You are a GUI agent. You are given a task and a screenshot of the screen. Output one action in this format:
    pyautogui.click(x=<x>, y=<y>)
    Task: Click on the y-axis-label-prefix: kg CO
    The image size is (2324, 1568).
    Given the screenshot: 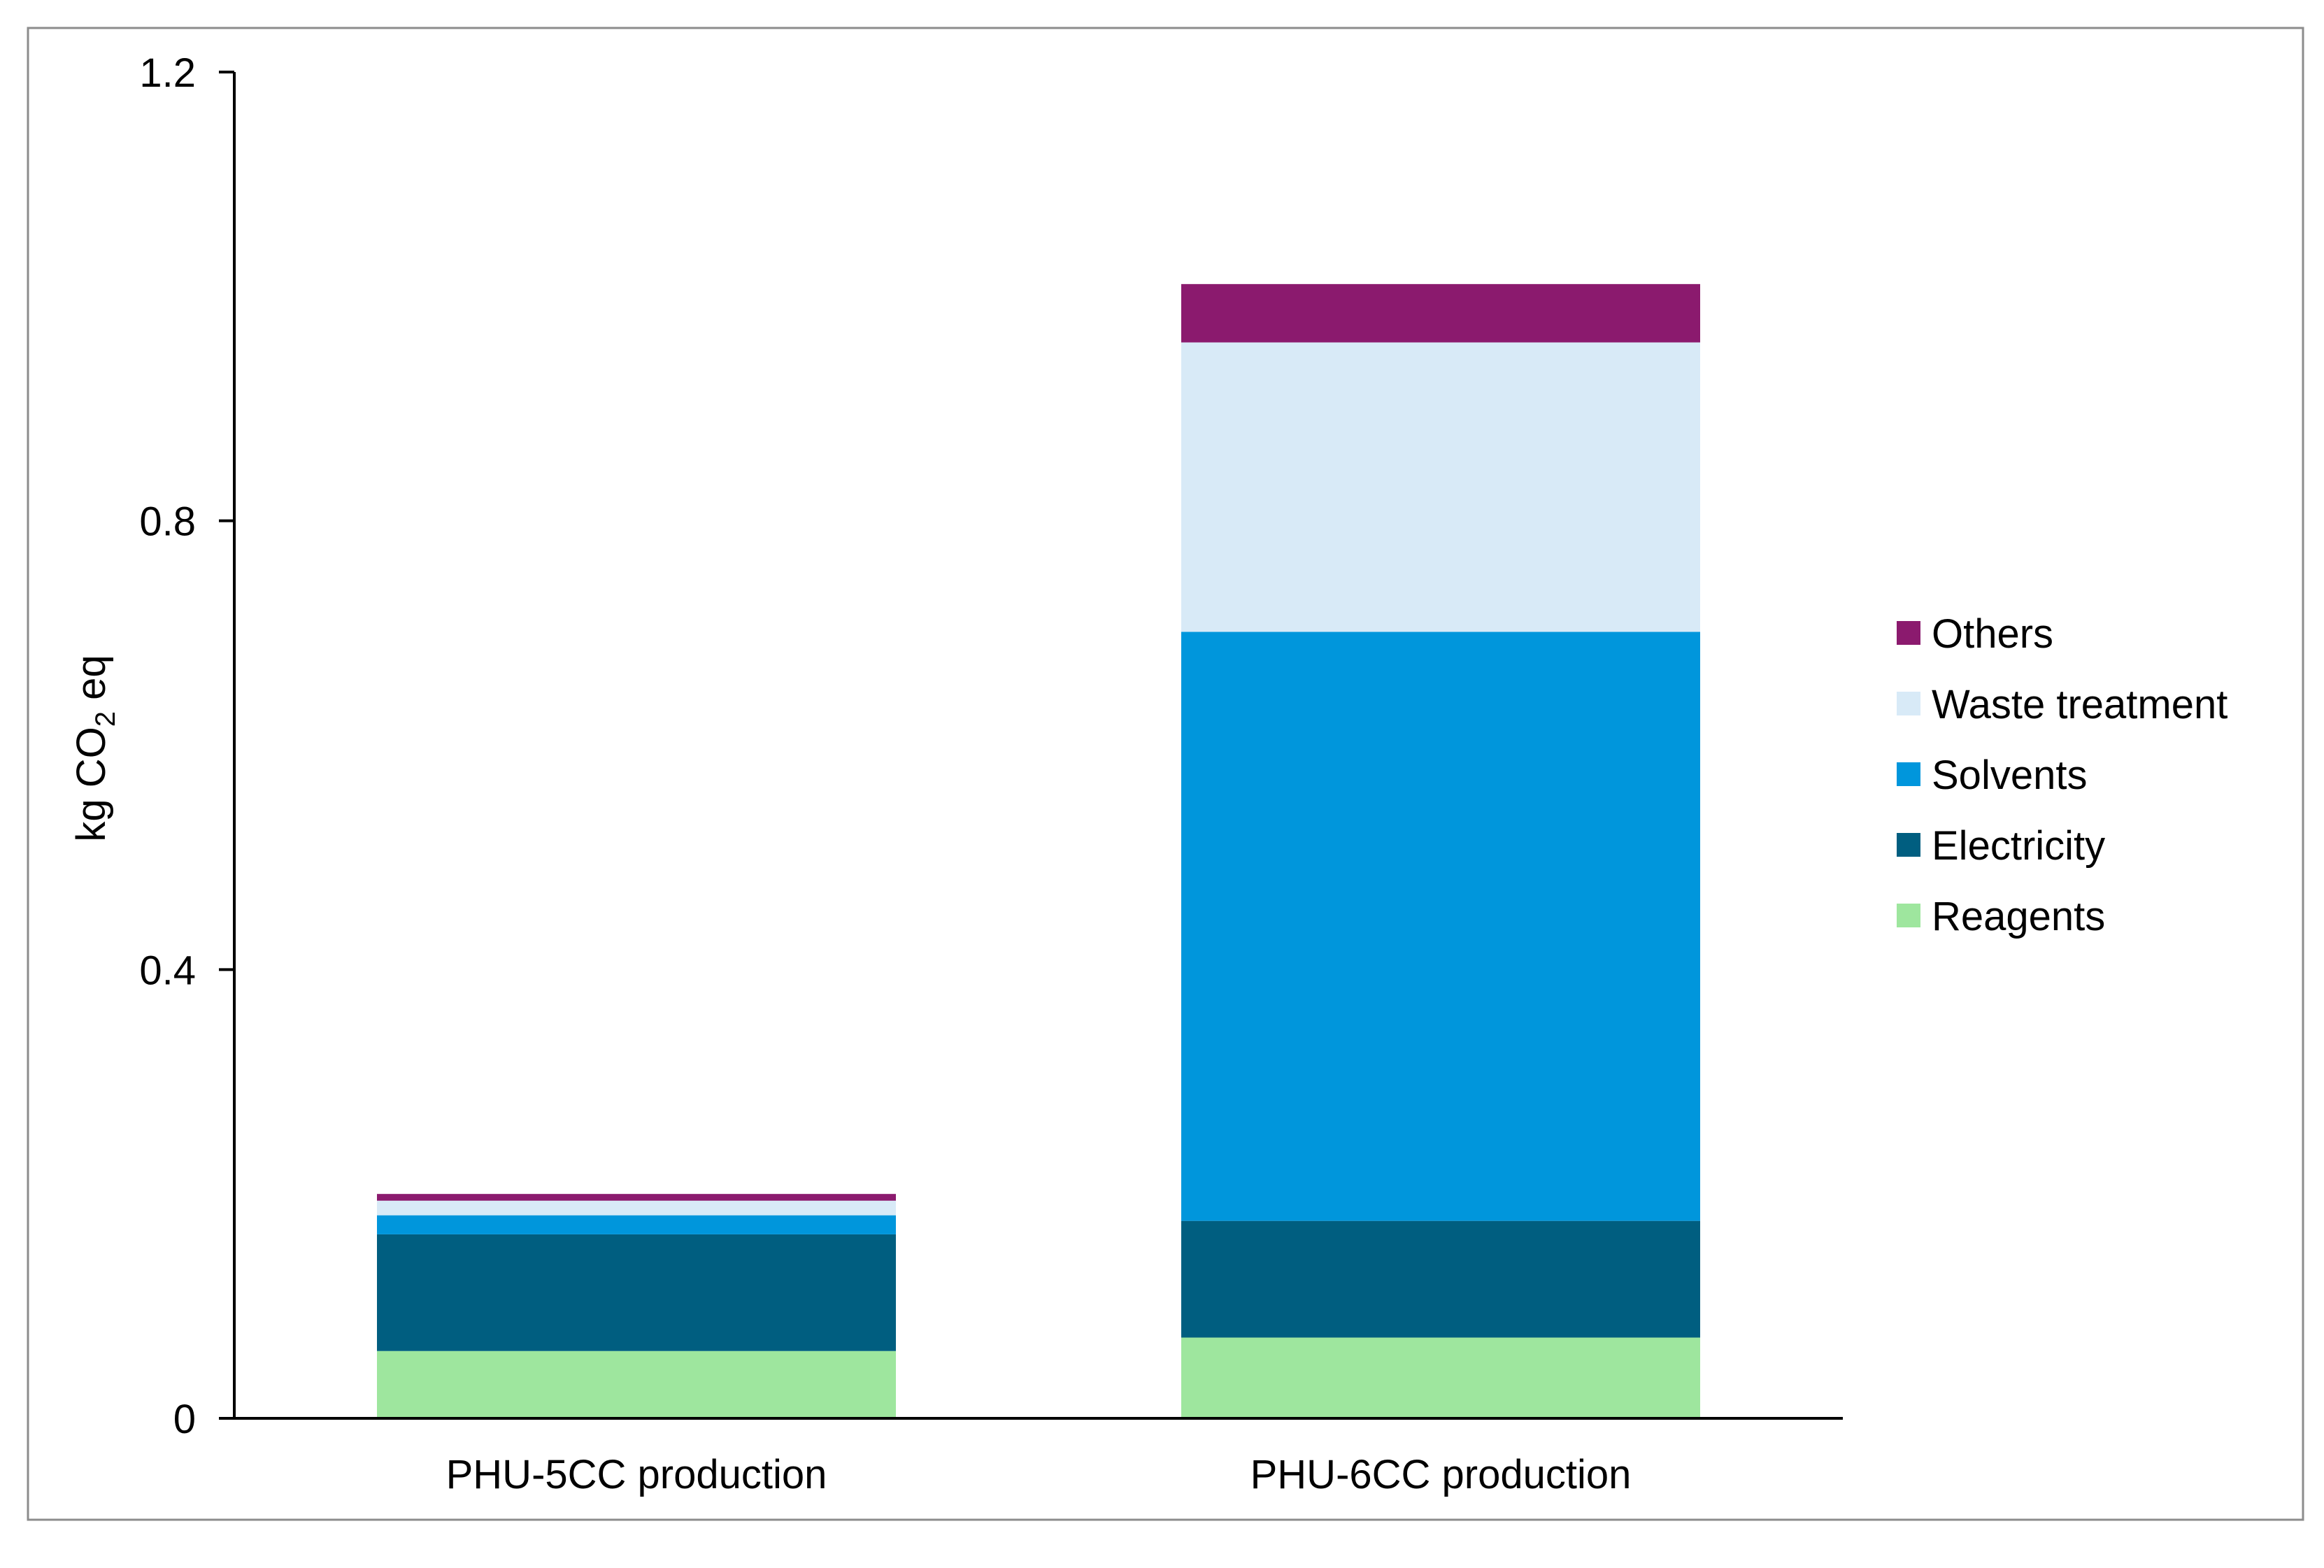 What is the action you would take?
    pyautogui.click(x=91, y=784)
    